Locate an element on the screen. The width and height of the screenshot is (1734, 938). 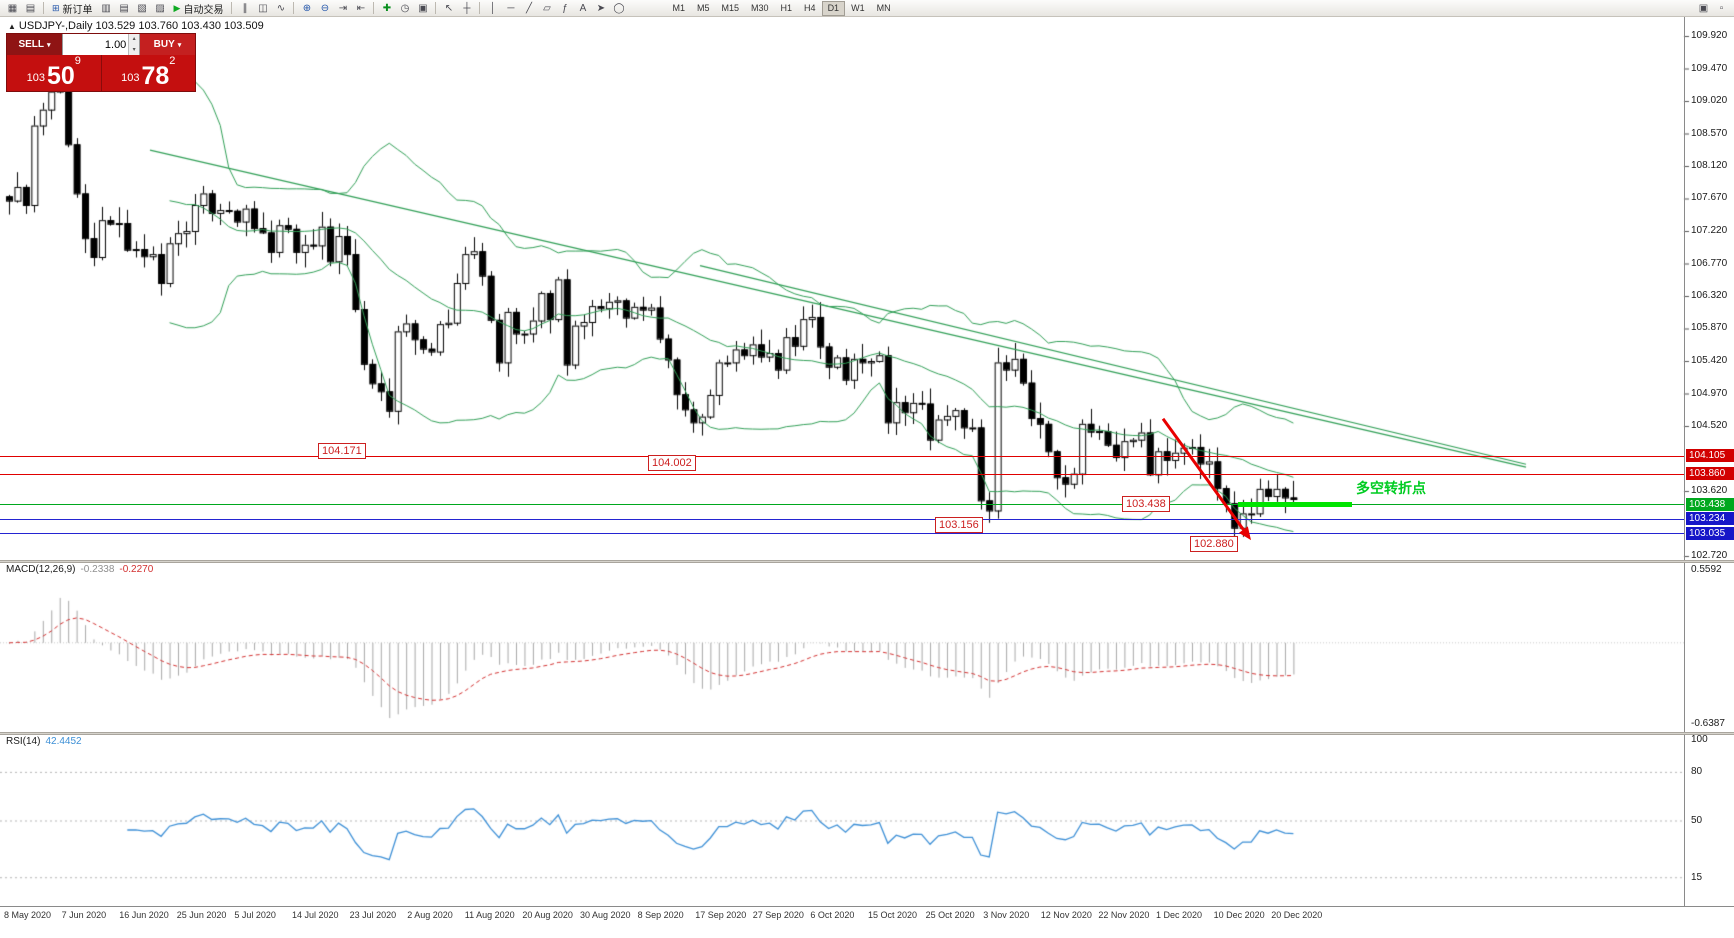
bar-chart-icon: ∥ is located at coordinates (245, 8).